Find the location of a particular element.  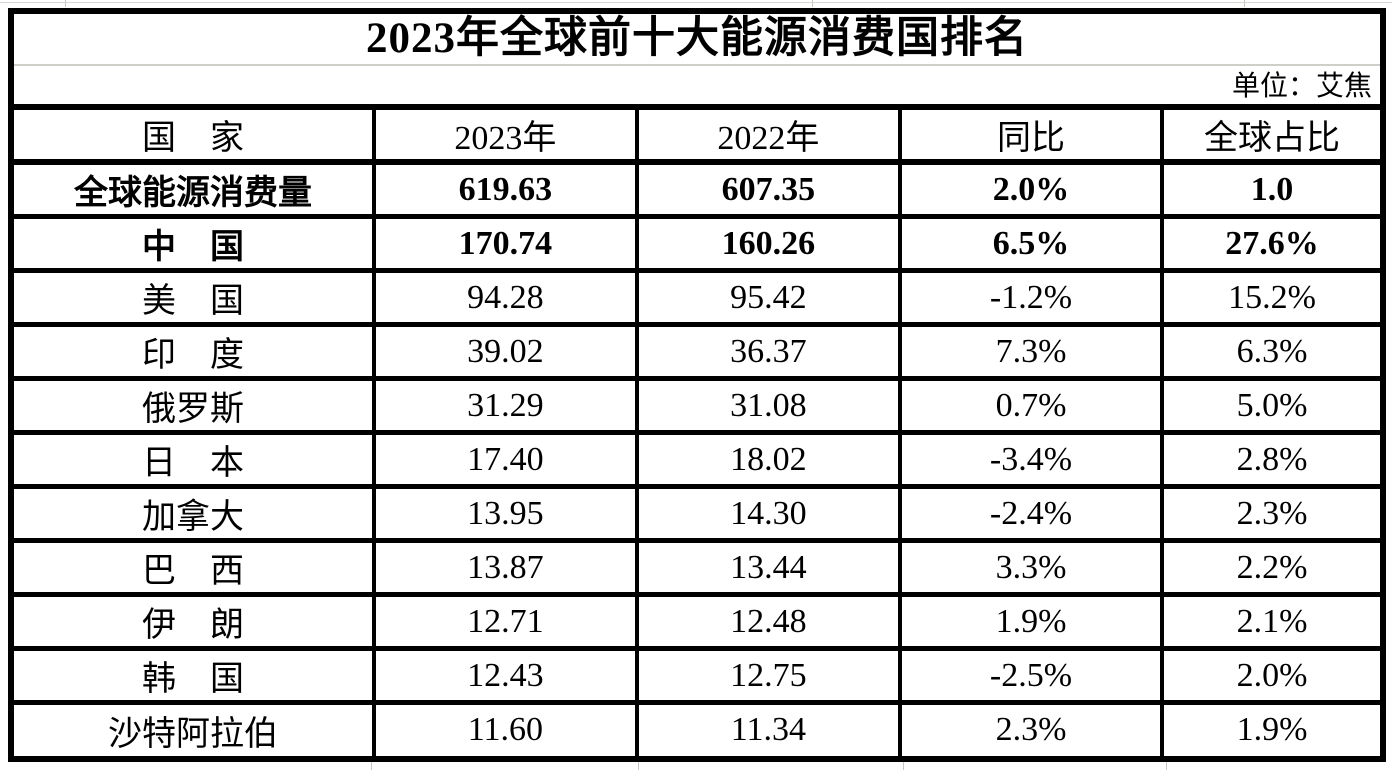

global-share-cell: 6.3% is located at coordinates (1270, 351).